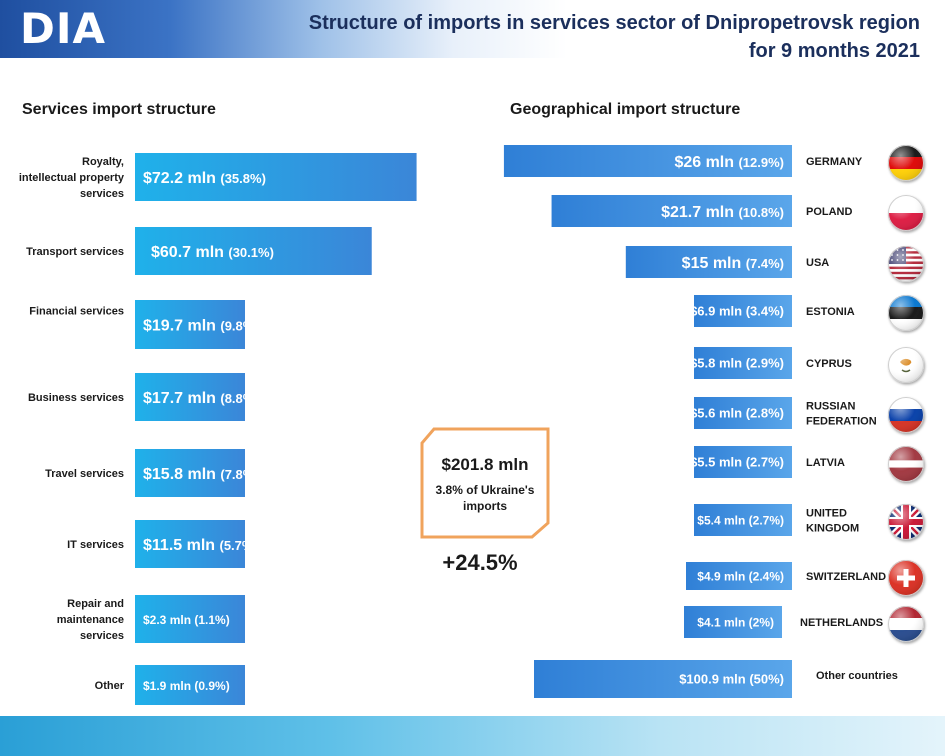 This screenshot has width=945, height=756. Describe the element at coordinates (186, 686) in the screenshot. I see `service-bar-label-7: $1.9 mln (0.9%)` at that location.